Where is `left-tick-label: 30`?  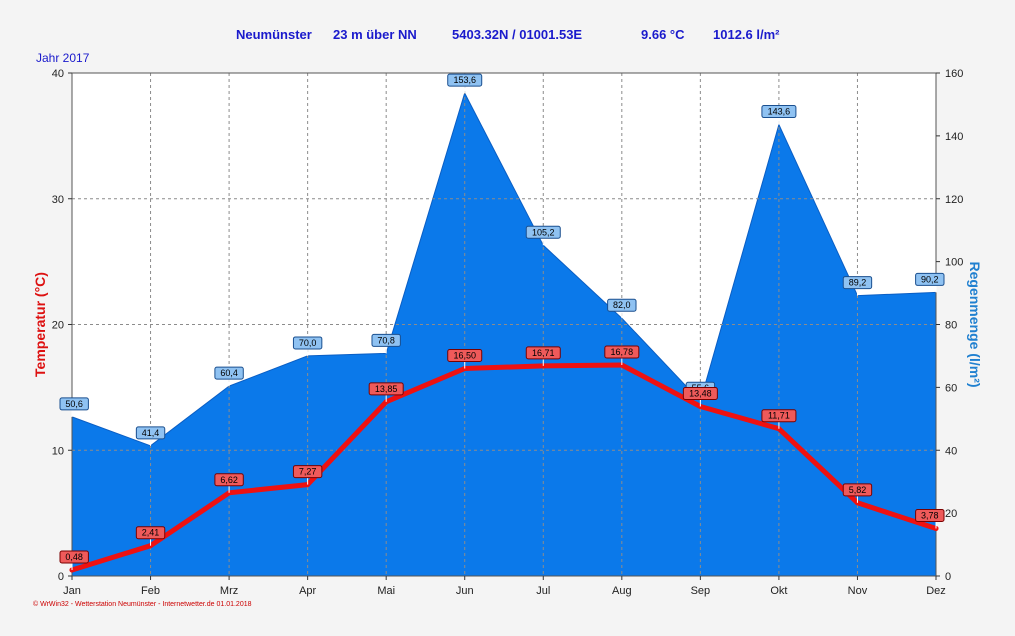 left-tick-label: 30 is located at coordinates (58, 200).